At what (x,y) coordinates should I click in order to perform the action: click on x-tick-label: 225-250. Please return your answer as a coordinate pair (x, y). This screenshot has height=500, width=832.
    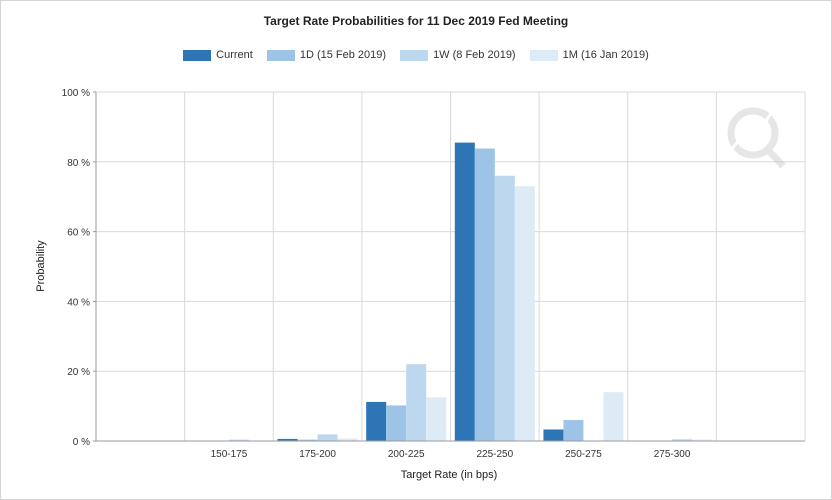
    Looking at the image, I should click on (494, 454).